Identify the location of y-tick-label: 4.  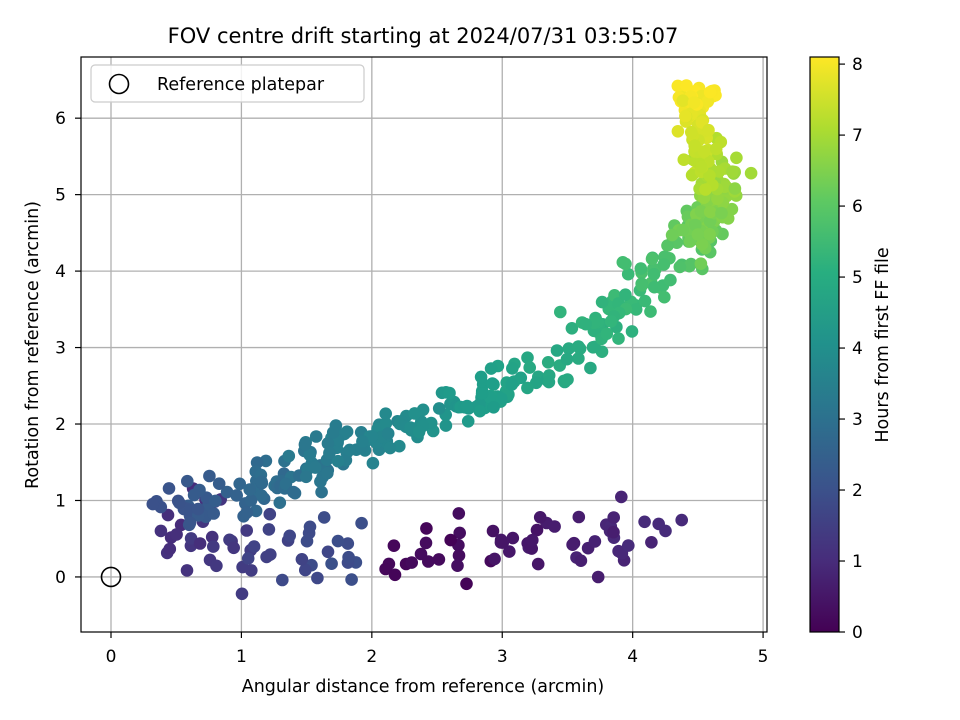
(60, 272).